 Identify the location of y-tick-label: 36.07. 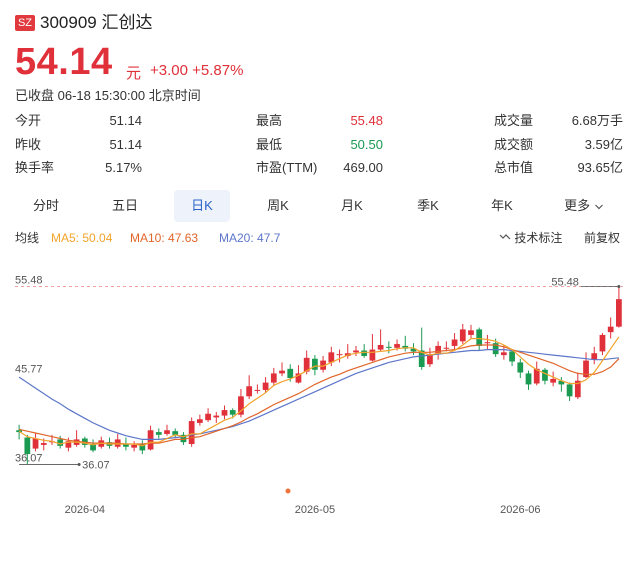
(29, 458).